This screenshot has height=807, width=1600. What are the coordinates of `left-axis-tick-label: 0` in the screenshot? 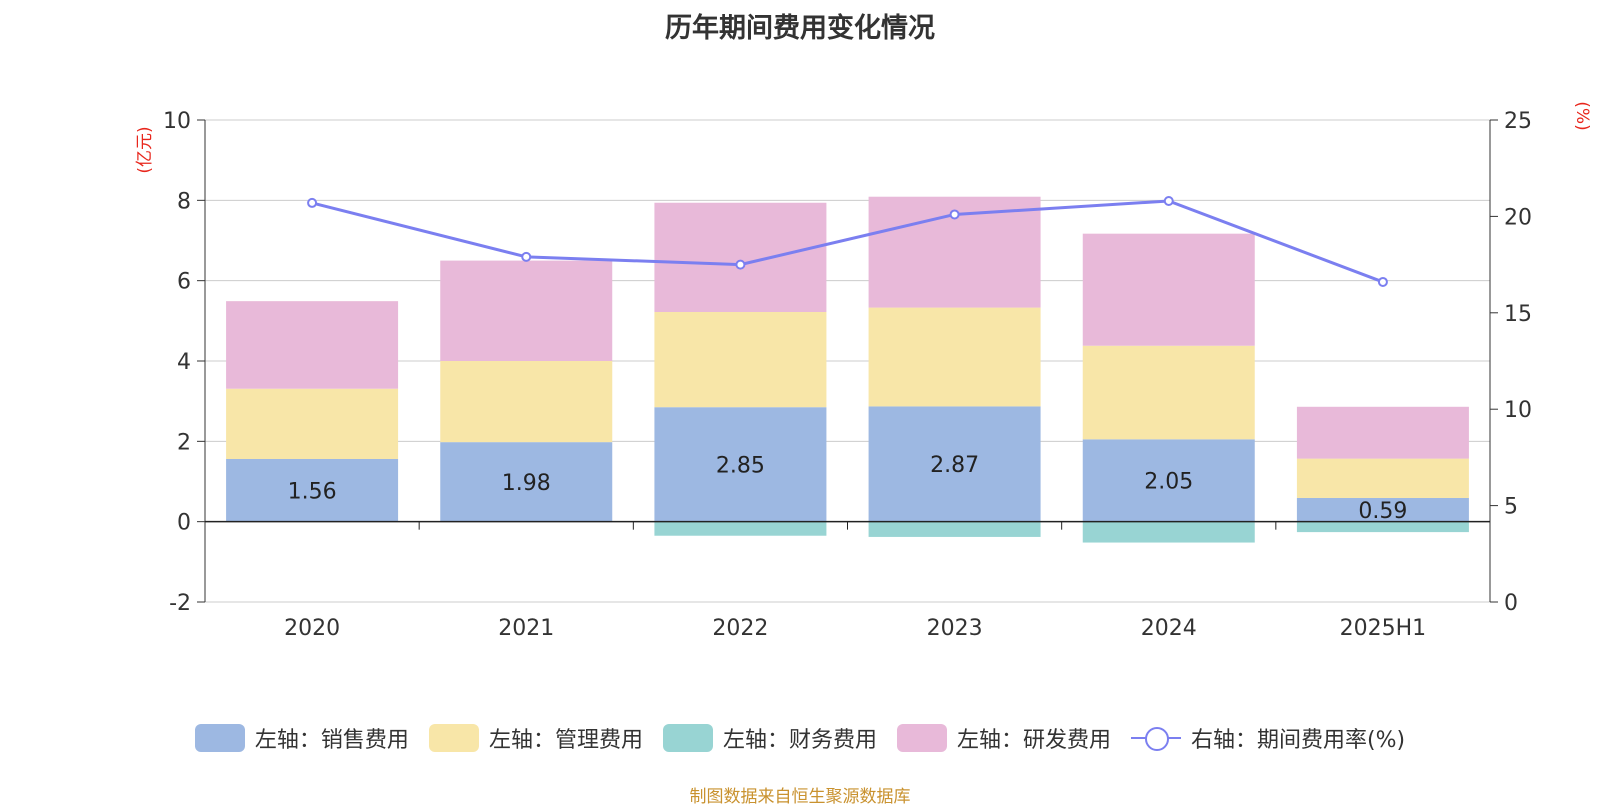 It's located at (184, 523).